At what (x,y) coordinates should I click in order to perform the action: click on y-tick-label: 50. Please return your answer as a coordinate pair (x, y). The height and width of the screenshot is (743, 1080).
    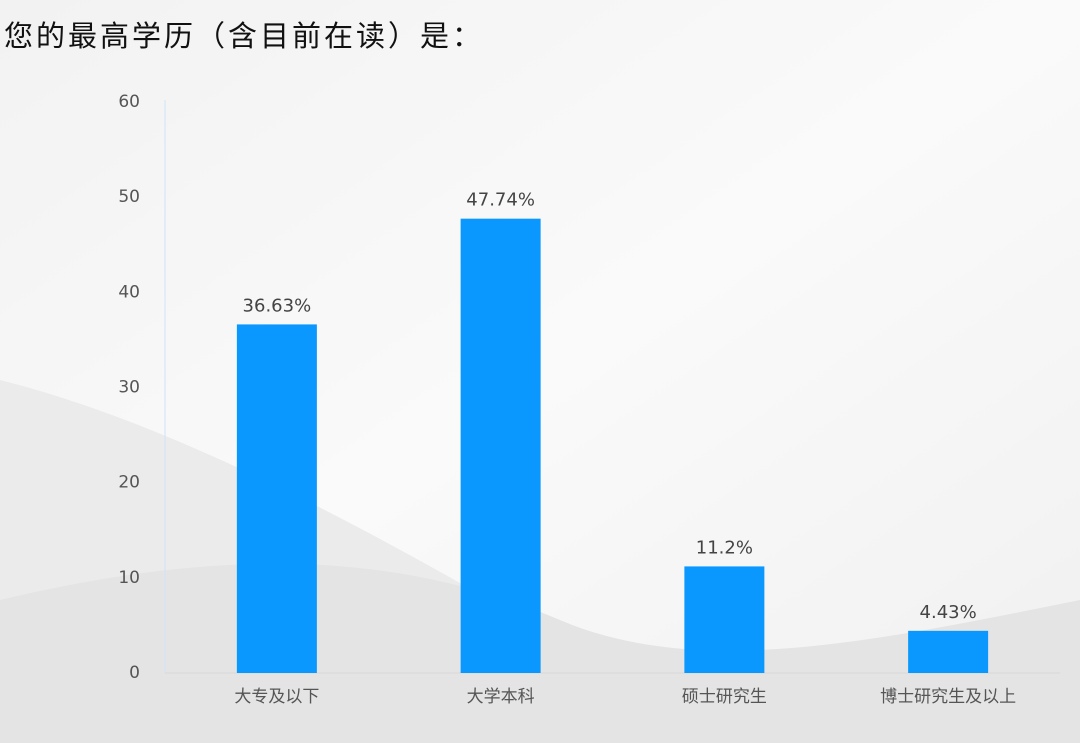
    Looking at the image, I should click on (129, 197).